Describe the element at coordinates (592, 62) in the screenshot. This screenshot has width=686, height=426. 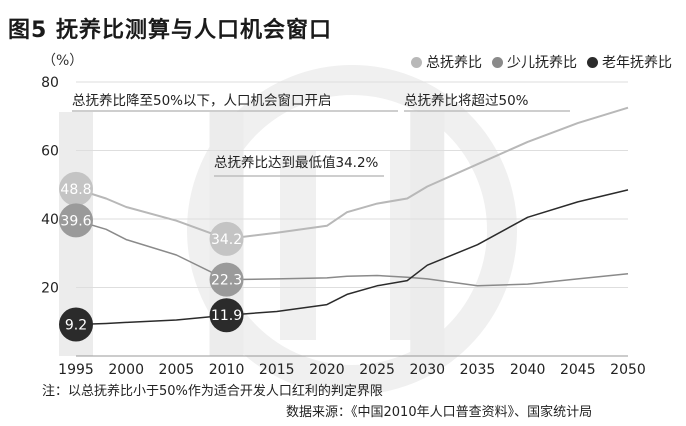
I see `legend-dot-elderly` at that location.